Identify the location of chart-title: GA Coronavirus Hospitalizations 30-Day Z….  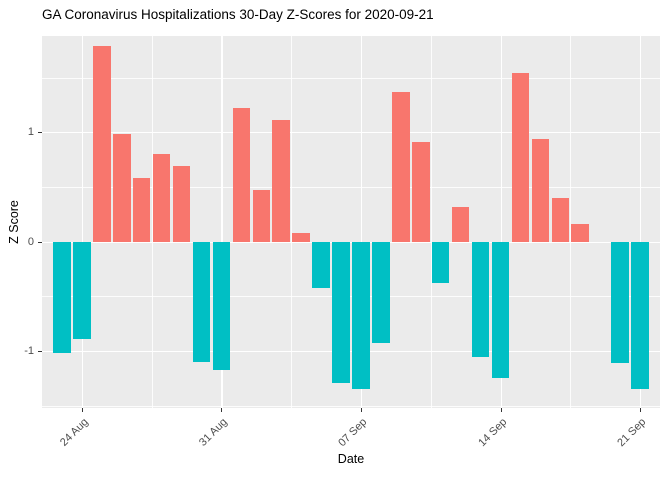
(238, 14).